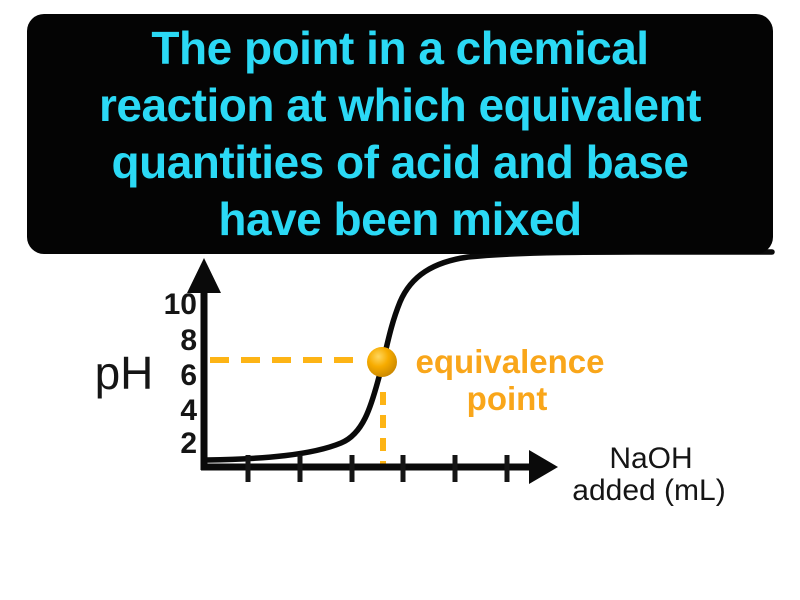  I want to click on y-tick-label: 4, so click(188, 410).